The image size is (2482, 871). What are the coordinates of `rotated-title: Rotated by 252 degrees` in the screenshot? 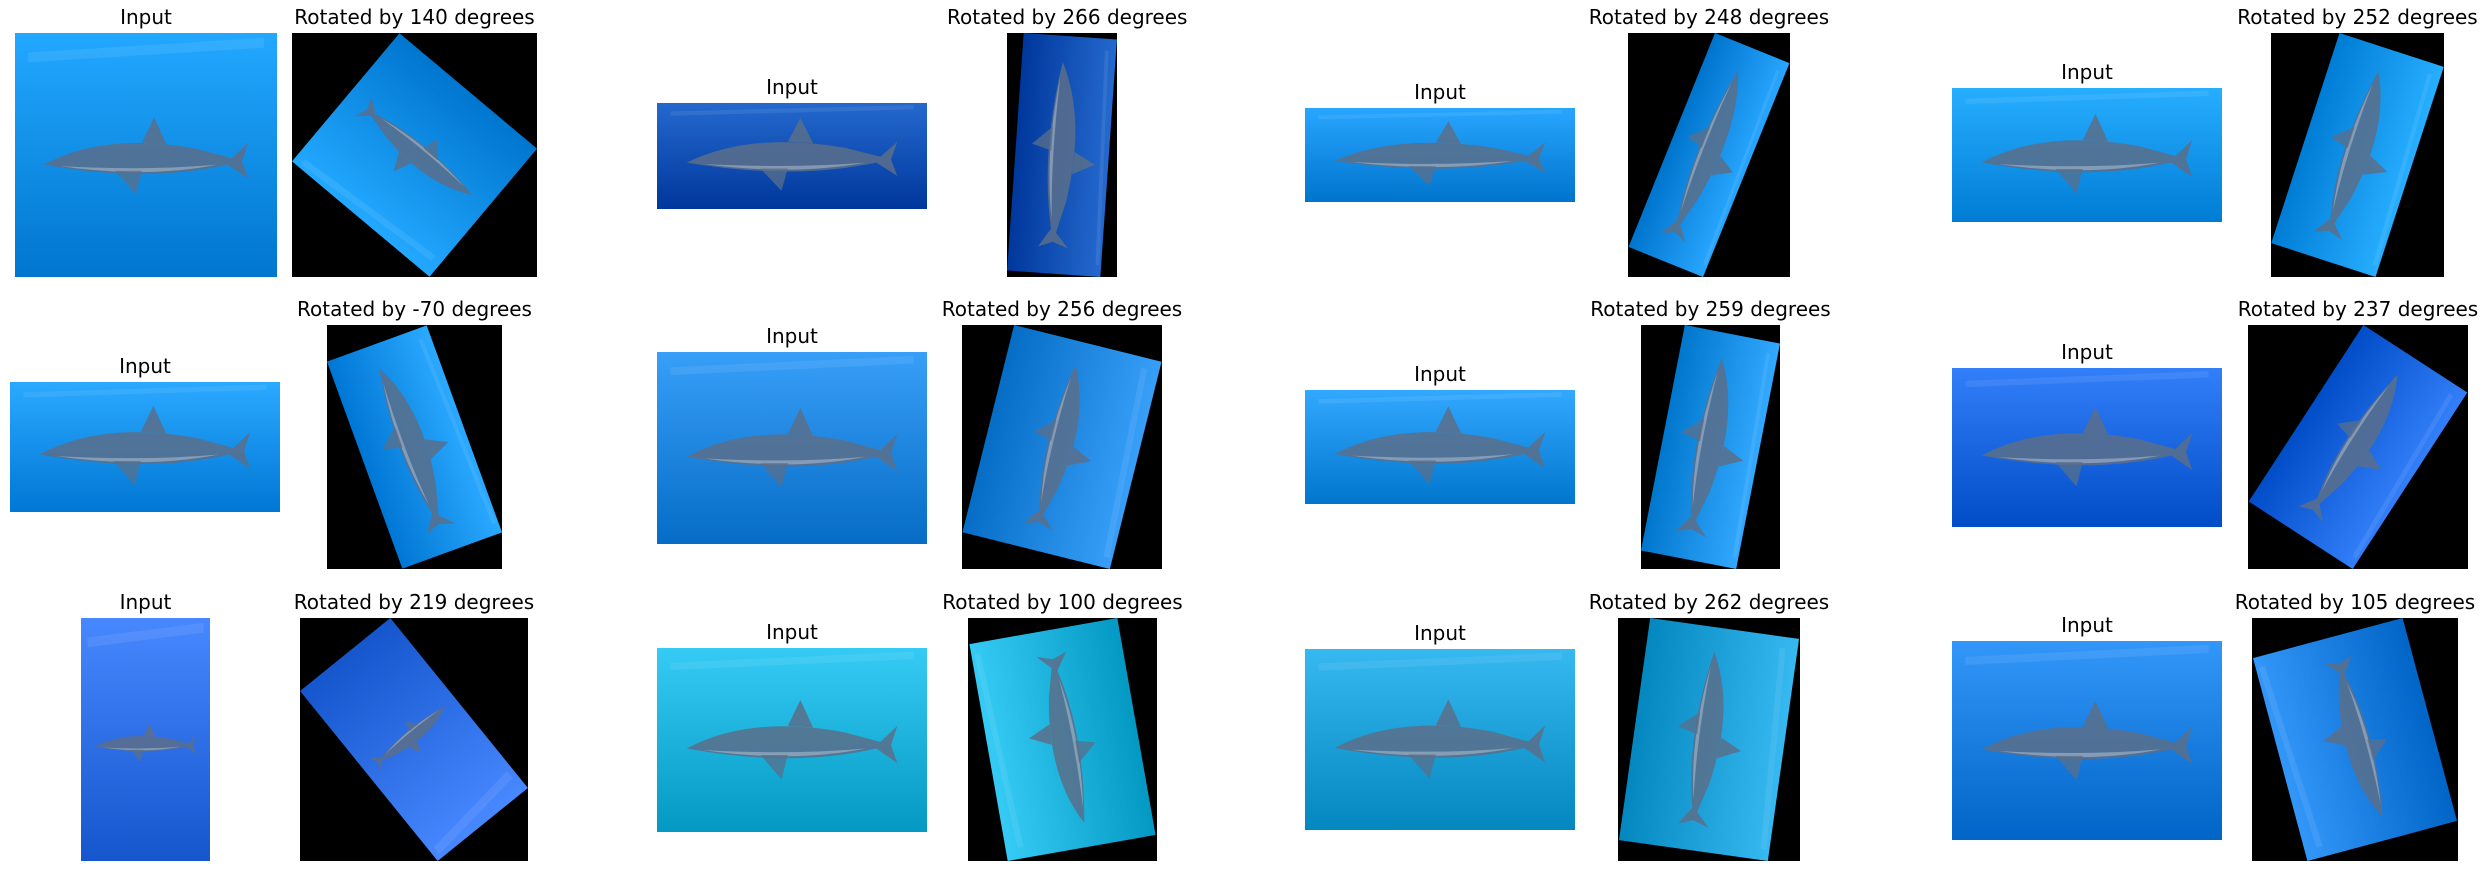 It's located at (2357, 17).